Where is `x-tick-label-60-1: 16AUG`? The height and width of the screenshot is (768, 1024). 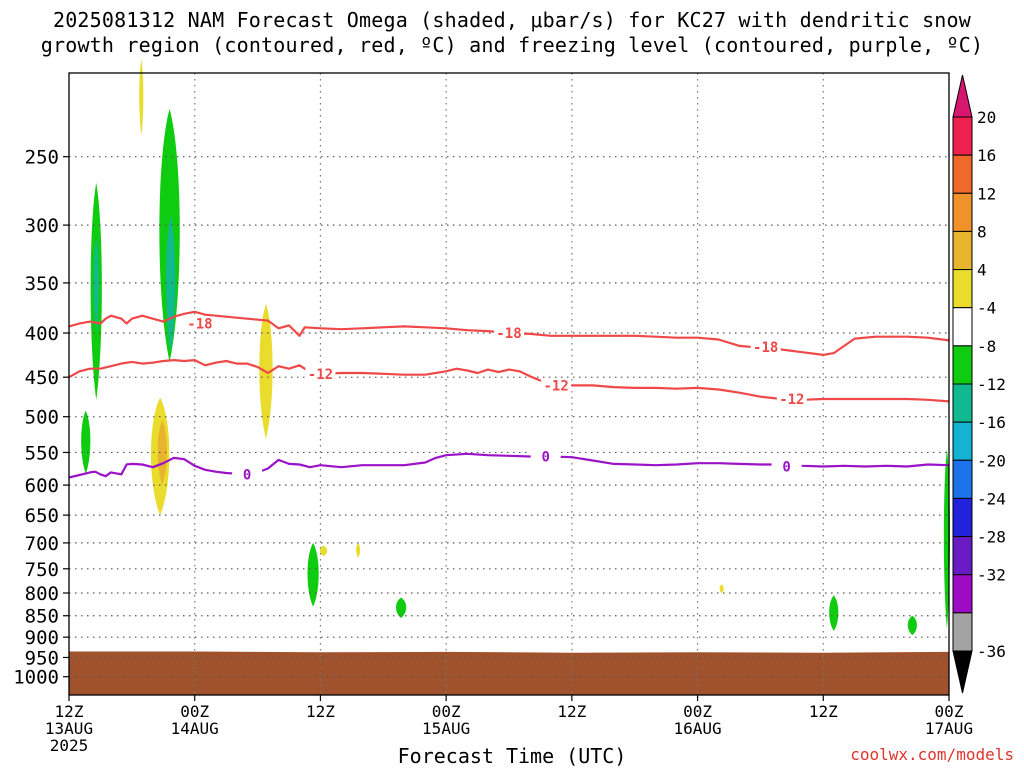
x-tick-label-60-1: 16AUG is located at coordinates (697, 728).